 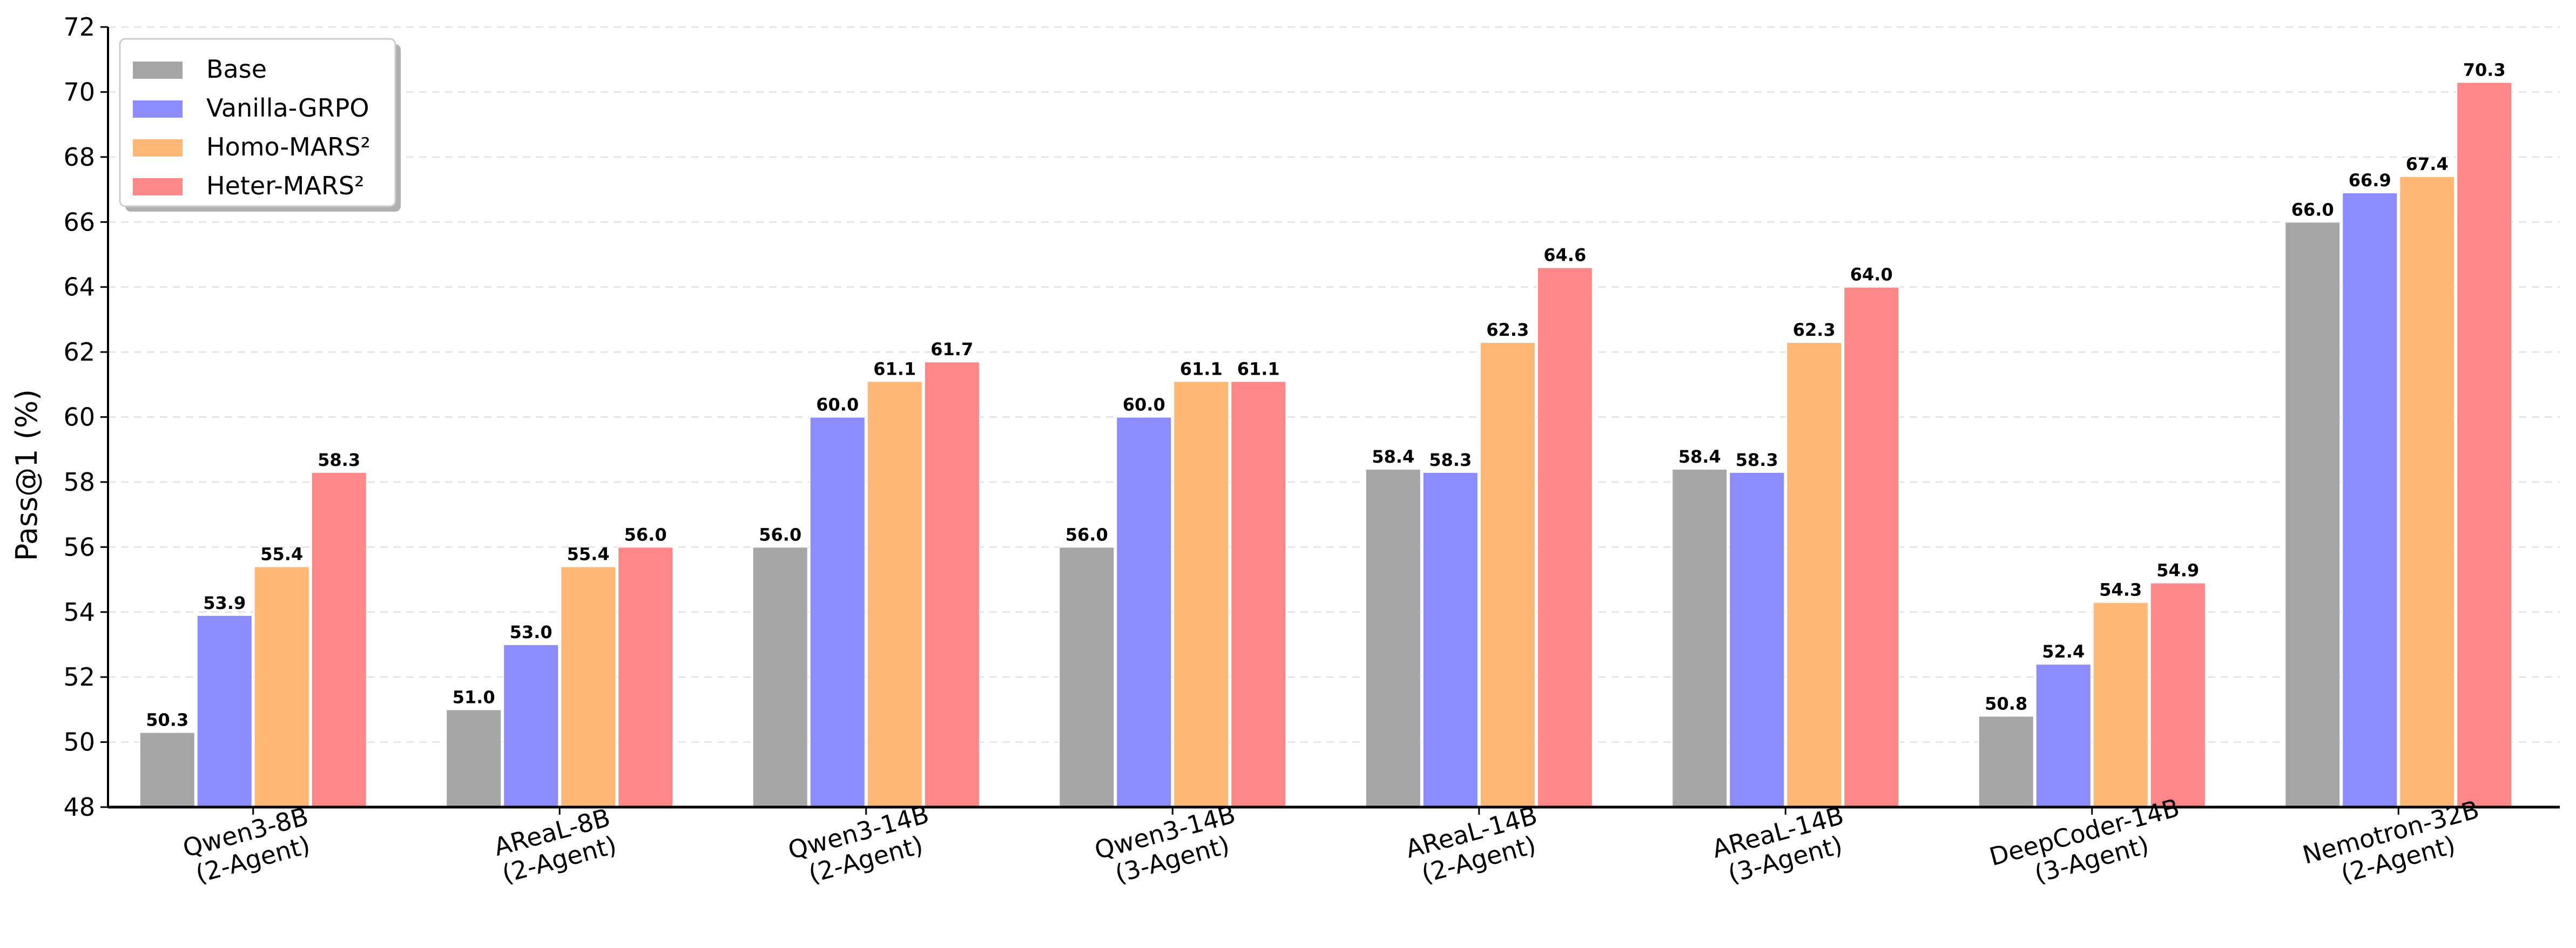 I want to click on bar-heter-mars--1, so click(x=645, y=677).